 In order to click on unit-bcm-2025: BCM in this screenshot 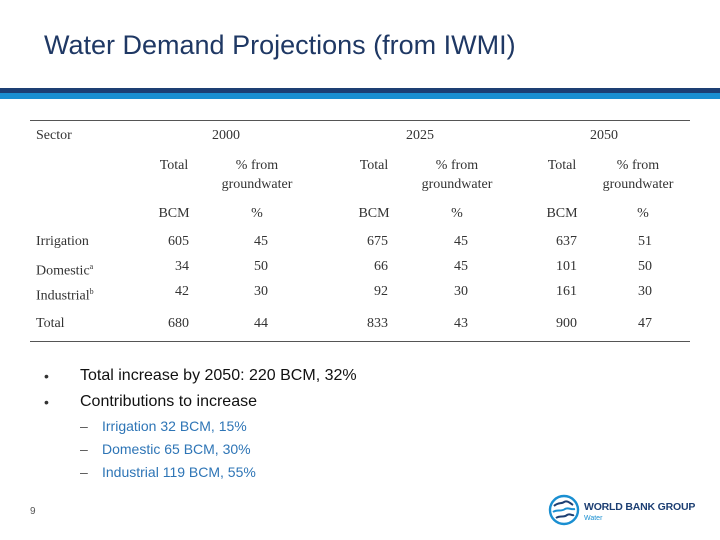, I will do `click(374, 213)`.